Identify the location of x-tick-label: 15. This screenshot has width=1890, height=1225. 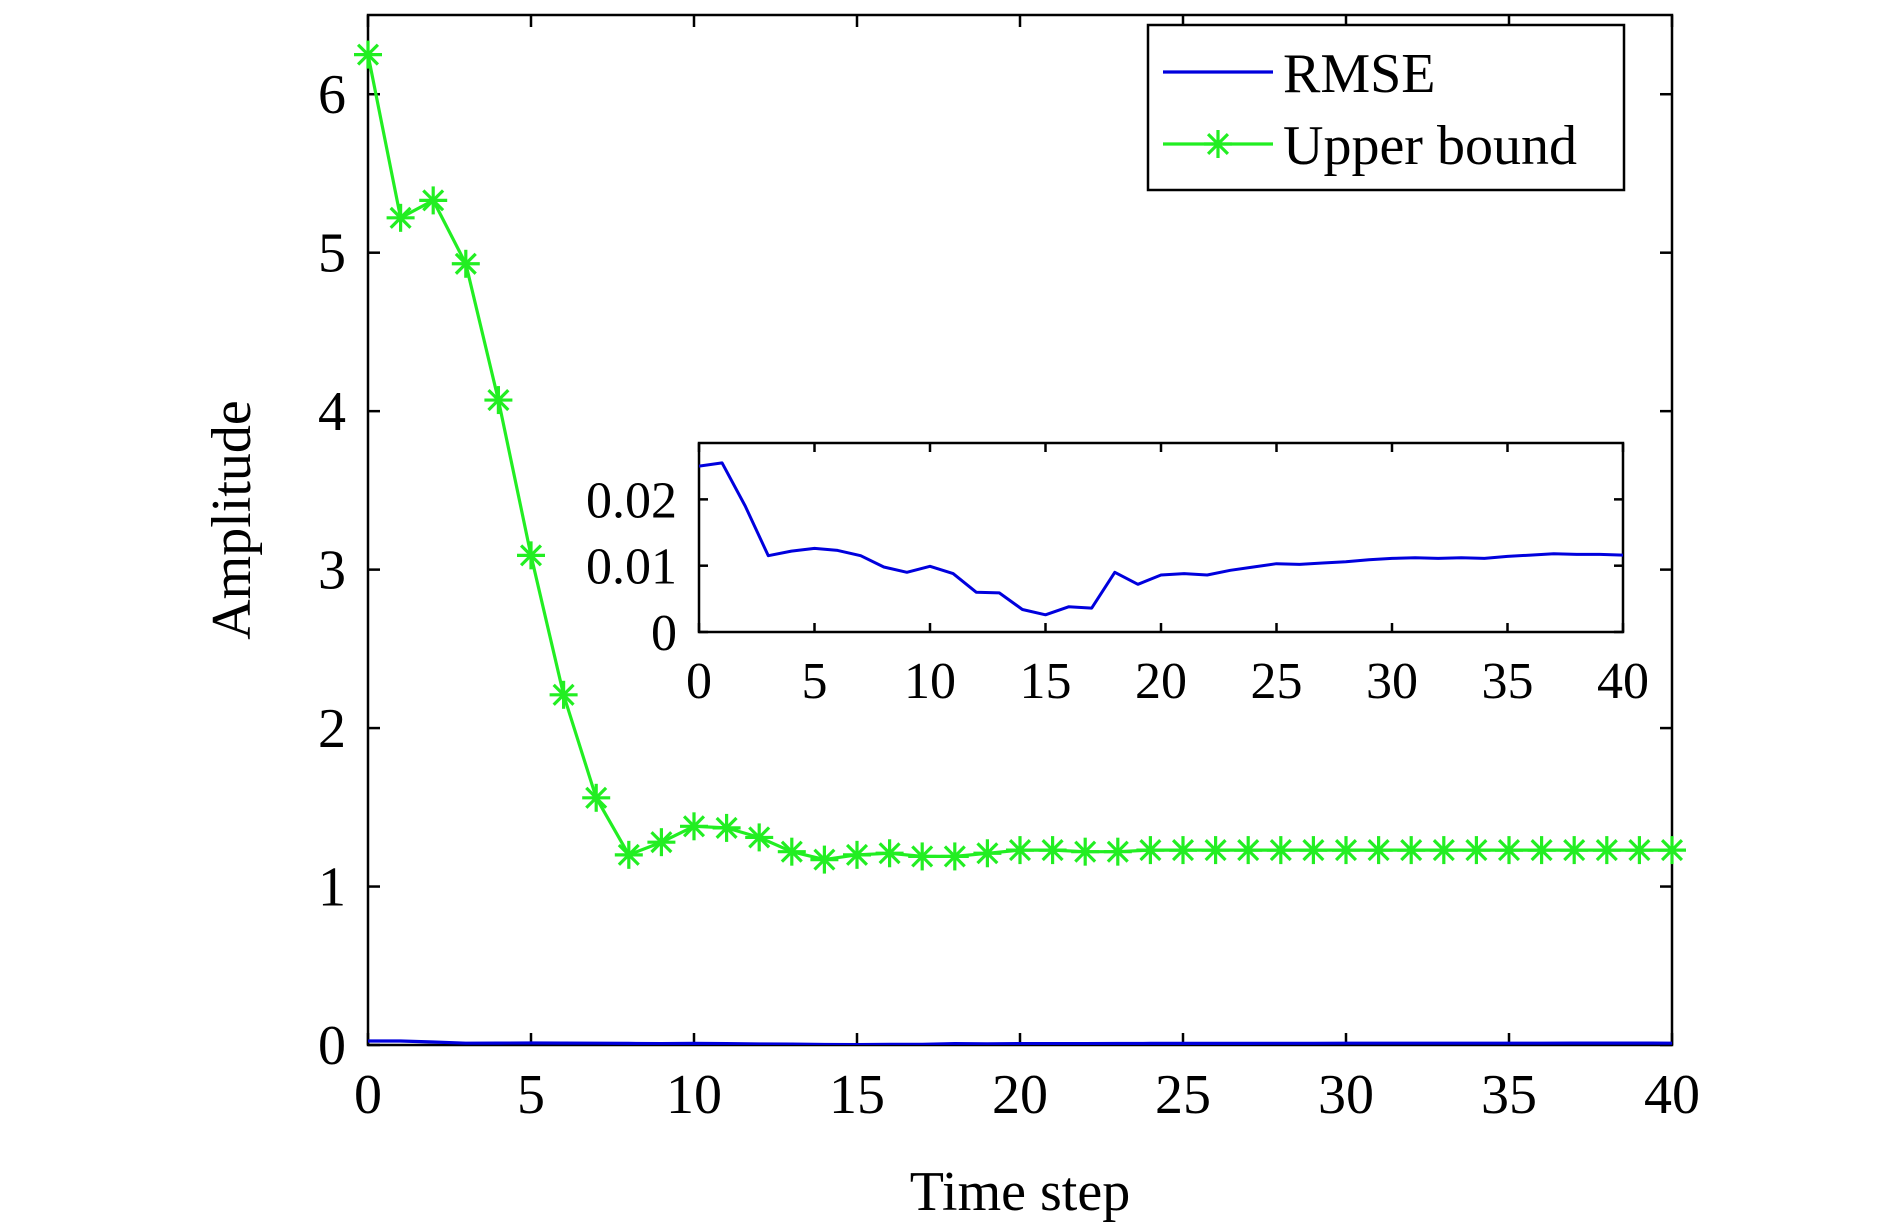
(857, 1095).